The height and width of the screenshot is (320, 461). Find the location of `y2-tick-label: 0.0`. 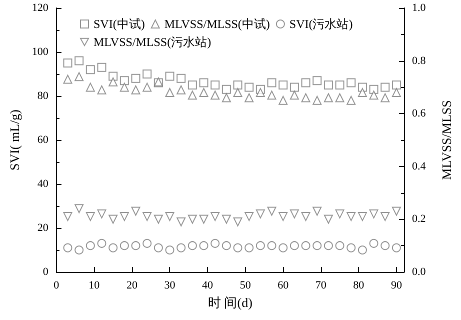

y2-tick-label: 0.0 is located at coordinates (419, 272).